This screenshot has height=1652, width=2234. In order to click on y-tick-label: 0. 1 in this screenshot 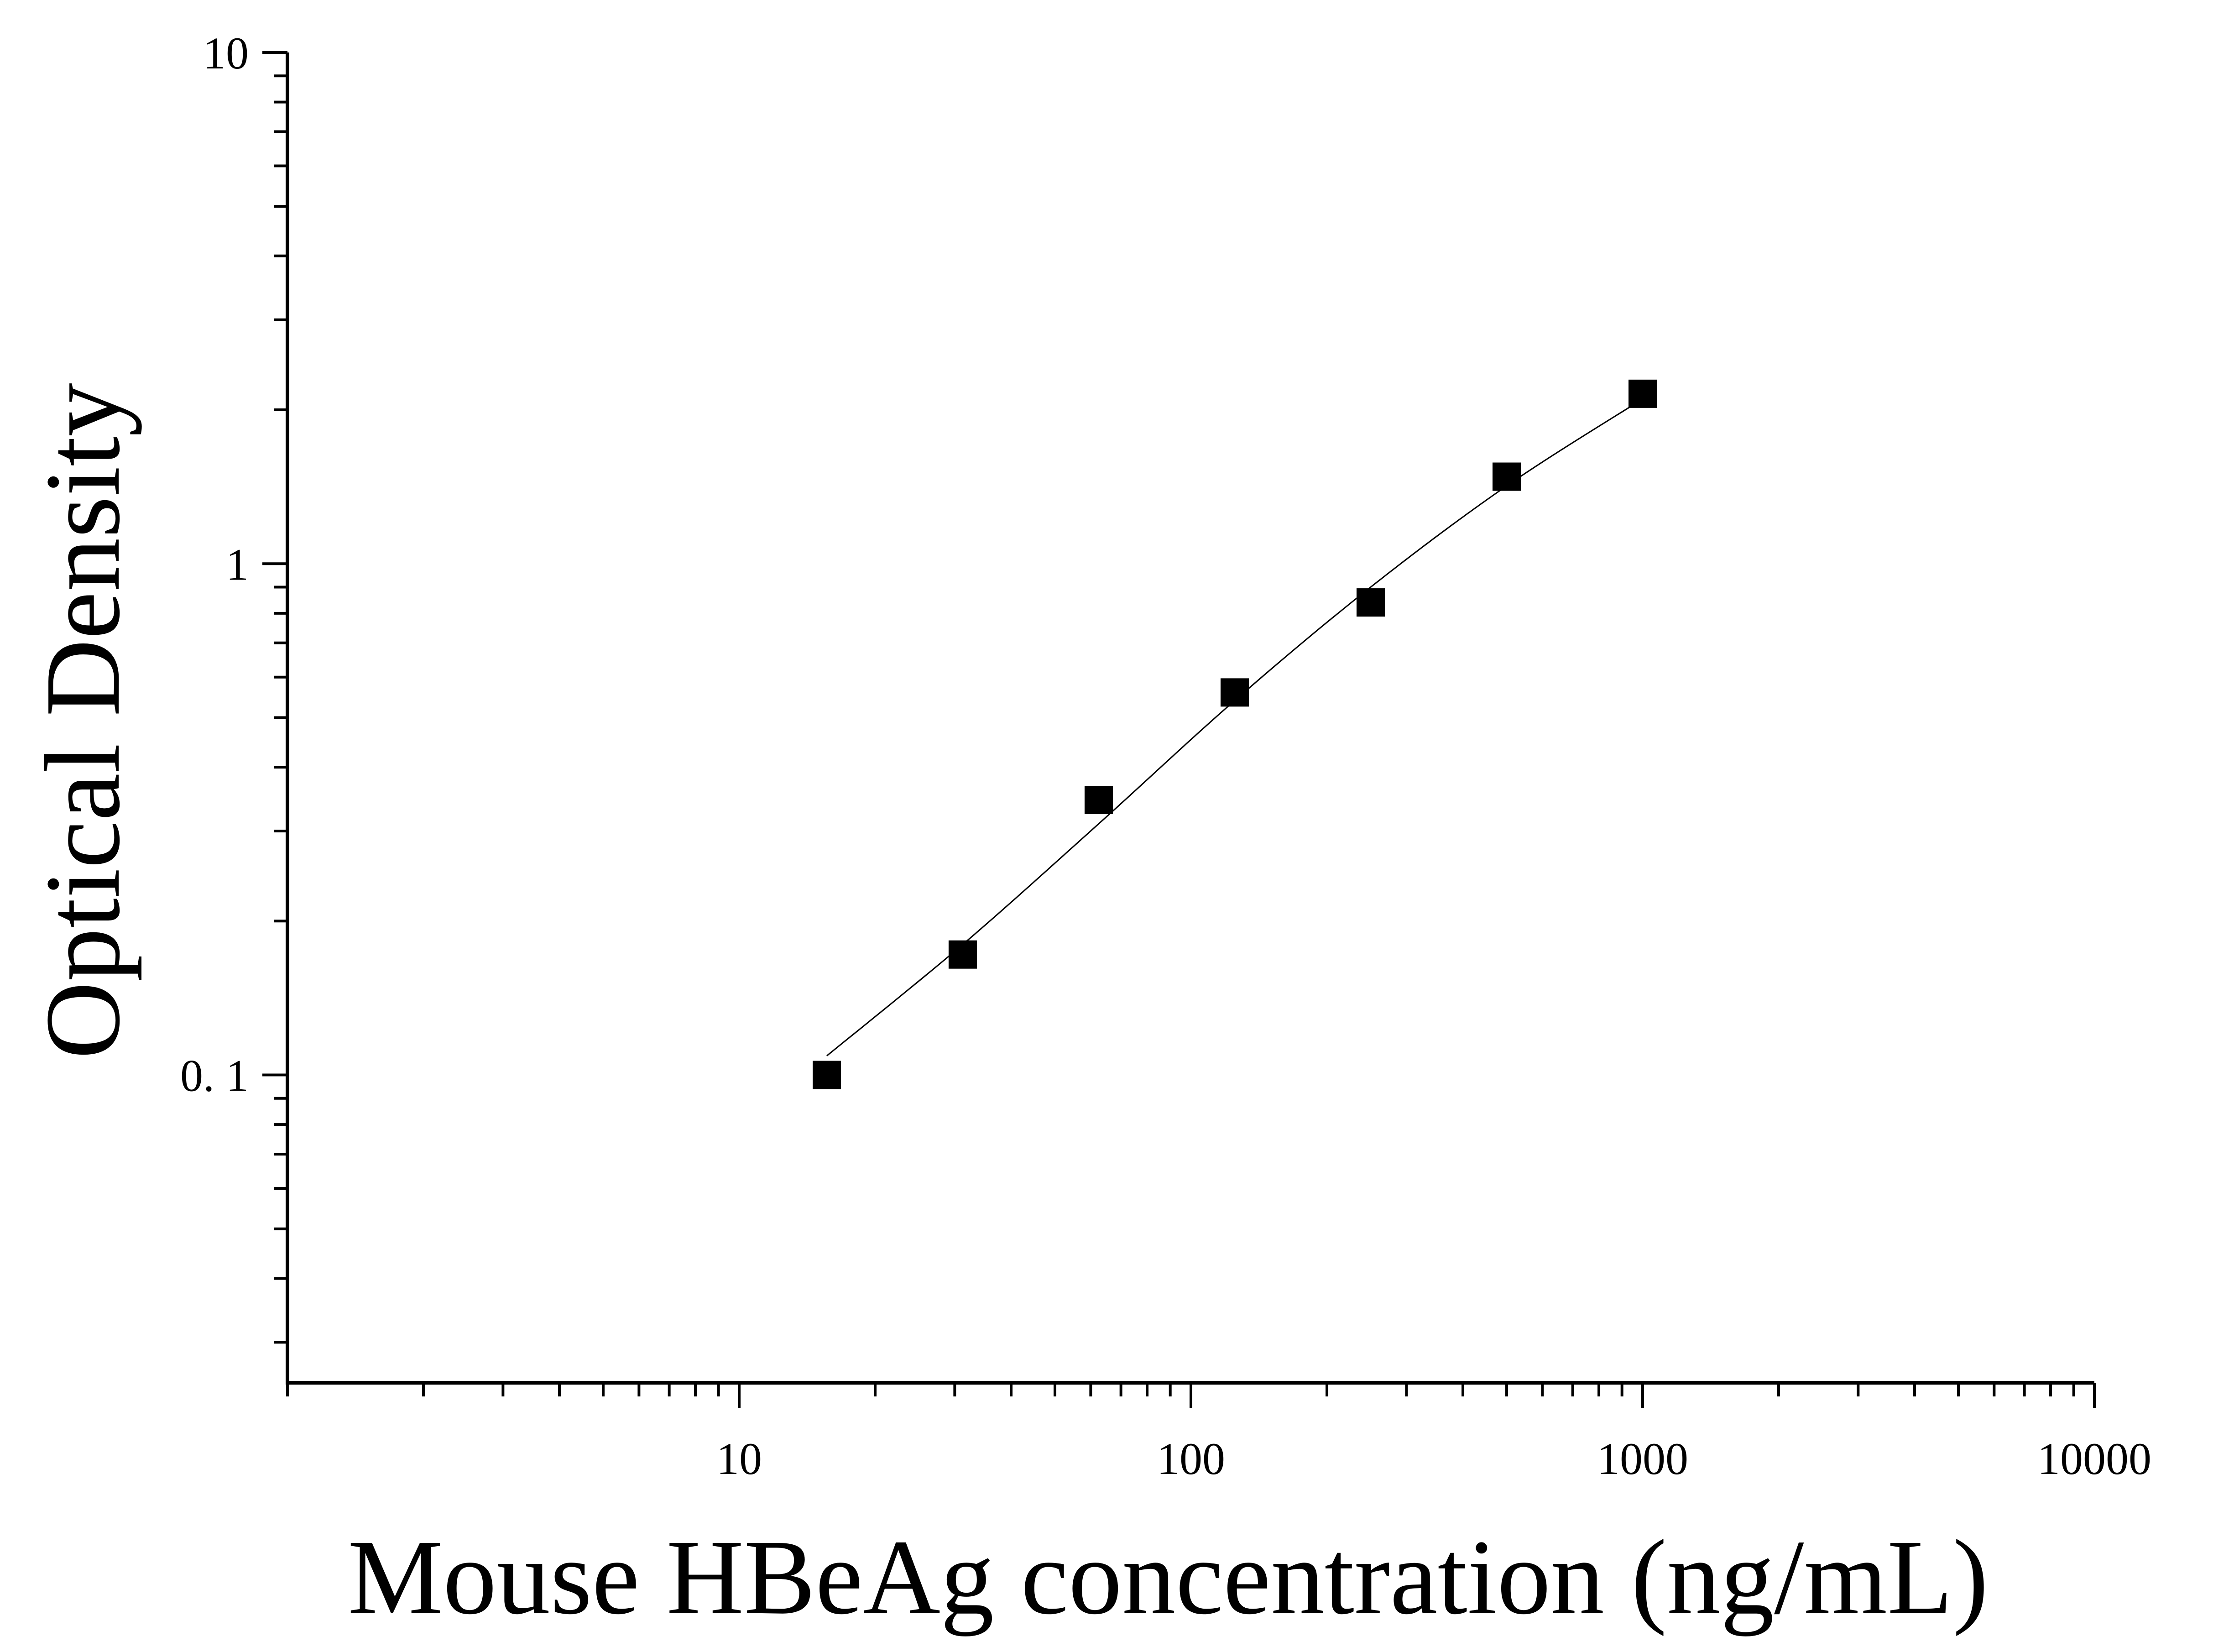, I will do `click(214, 1076)`.